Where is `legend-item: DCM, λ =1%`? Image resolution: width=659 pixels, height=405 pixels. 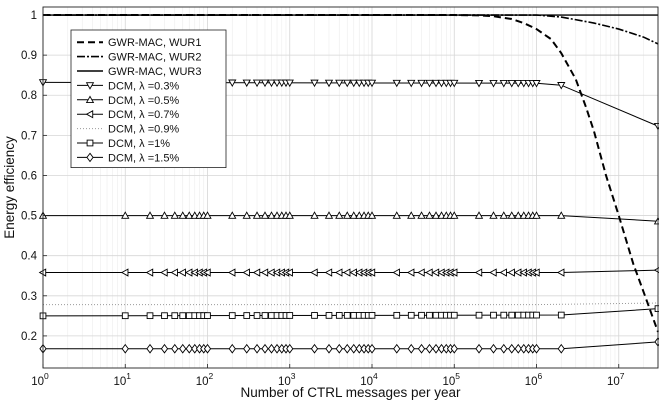
legend-item: DCM, λ =1% is located at coordinates (123, 144).